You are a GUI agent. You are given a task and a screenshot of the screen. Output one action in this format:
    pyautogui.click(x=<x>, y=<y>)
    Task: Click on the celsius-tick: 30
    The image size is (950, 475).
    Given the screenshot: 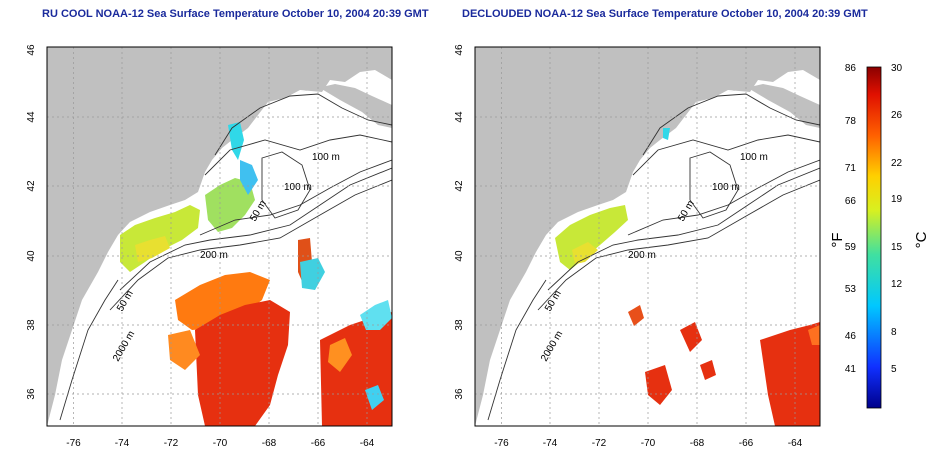 What is the action you would take?
    pyautogui.click(x=897, y=68)
    